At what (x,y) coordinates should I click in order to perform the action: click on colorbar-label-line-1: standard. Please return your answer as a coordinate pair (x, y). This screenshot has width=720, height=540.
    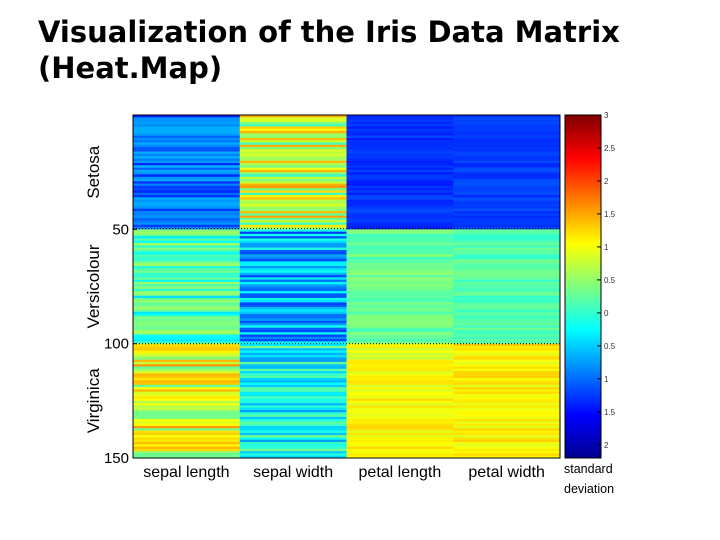
    Looking at the image, I should click on (588, 469).